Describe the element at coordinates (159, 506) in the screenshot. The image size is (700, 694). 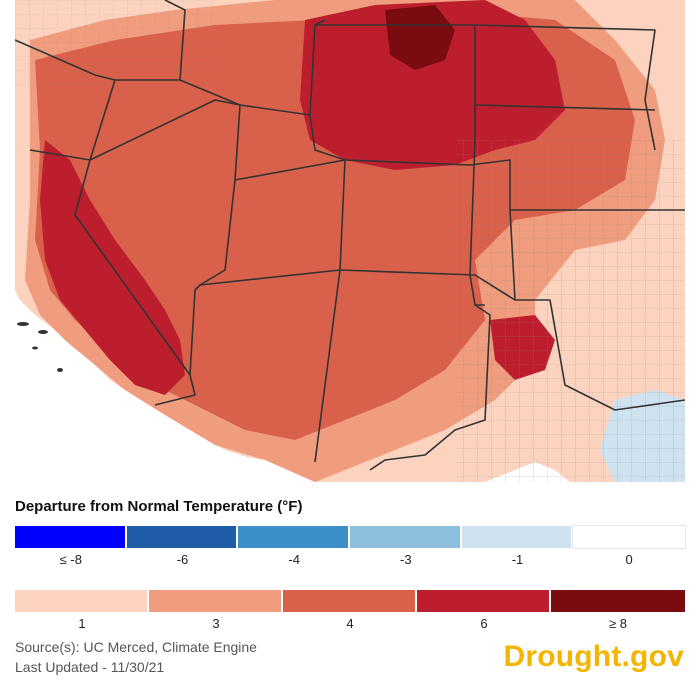
I see `legend-title: Departure from Normal Temperature (°F)` at that location.